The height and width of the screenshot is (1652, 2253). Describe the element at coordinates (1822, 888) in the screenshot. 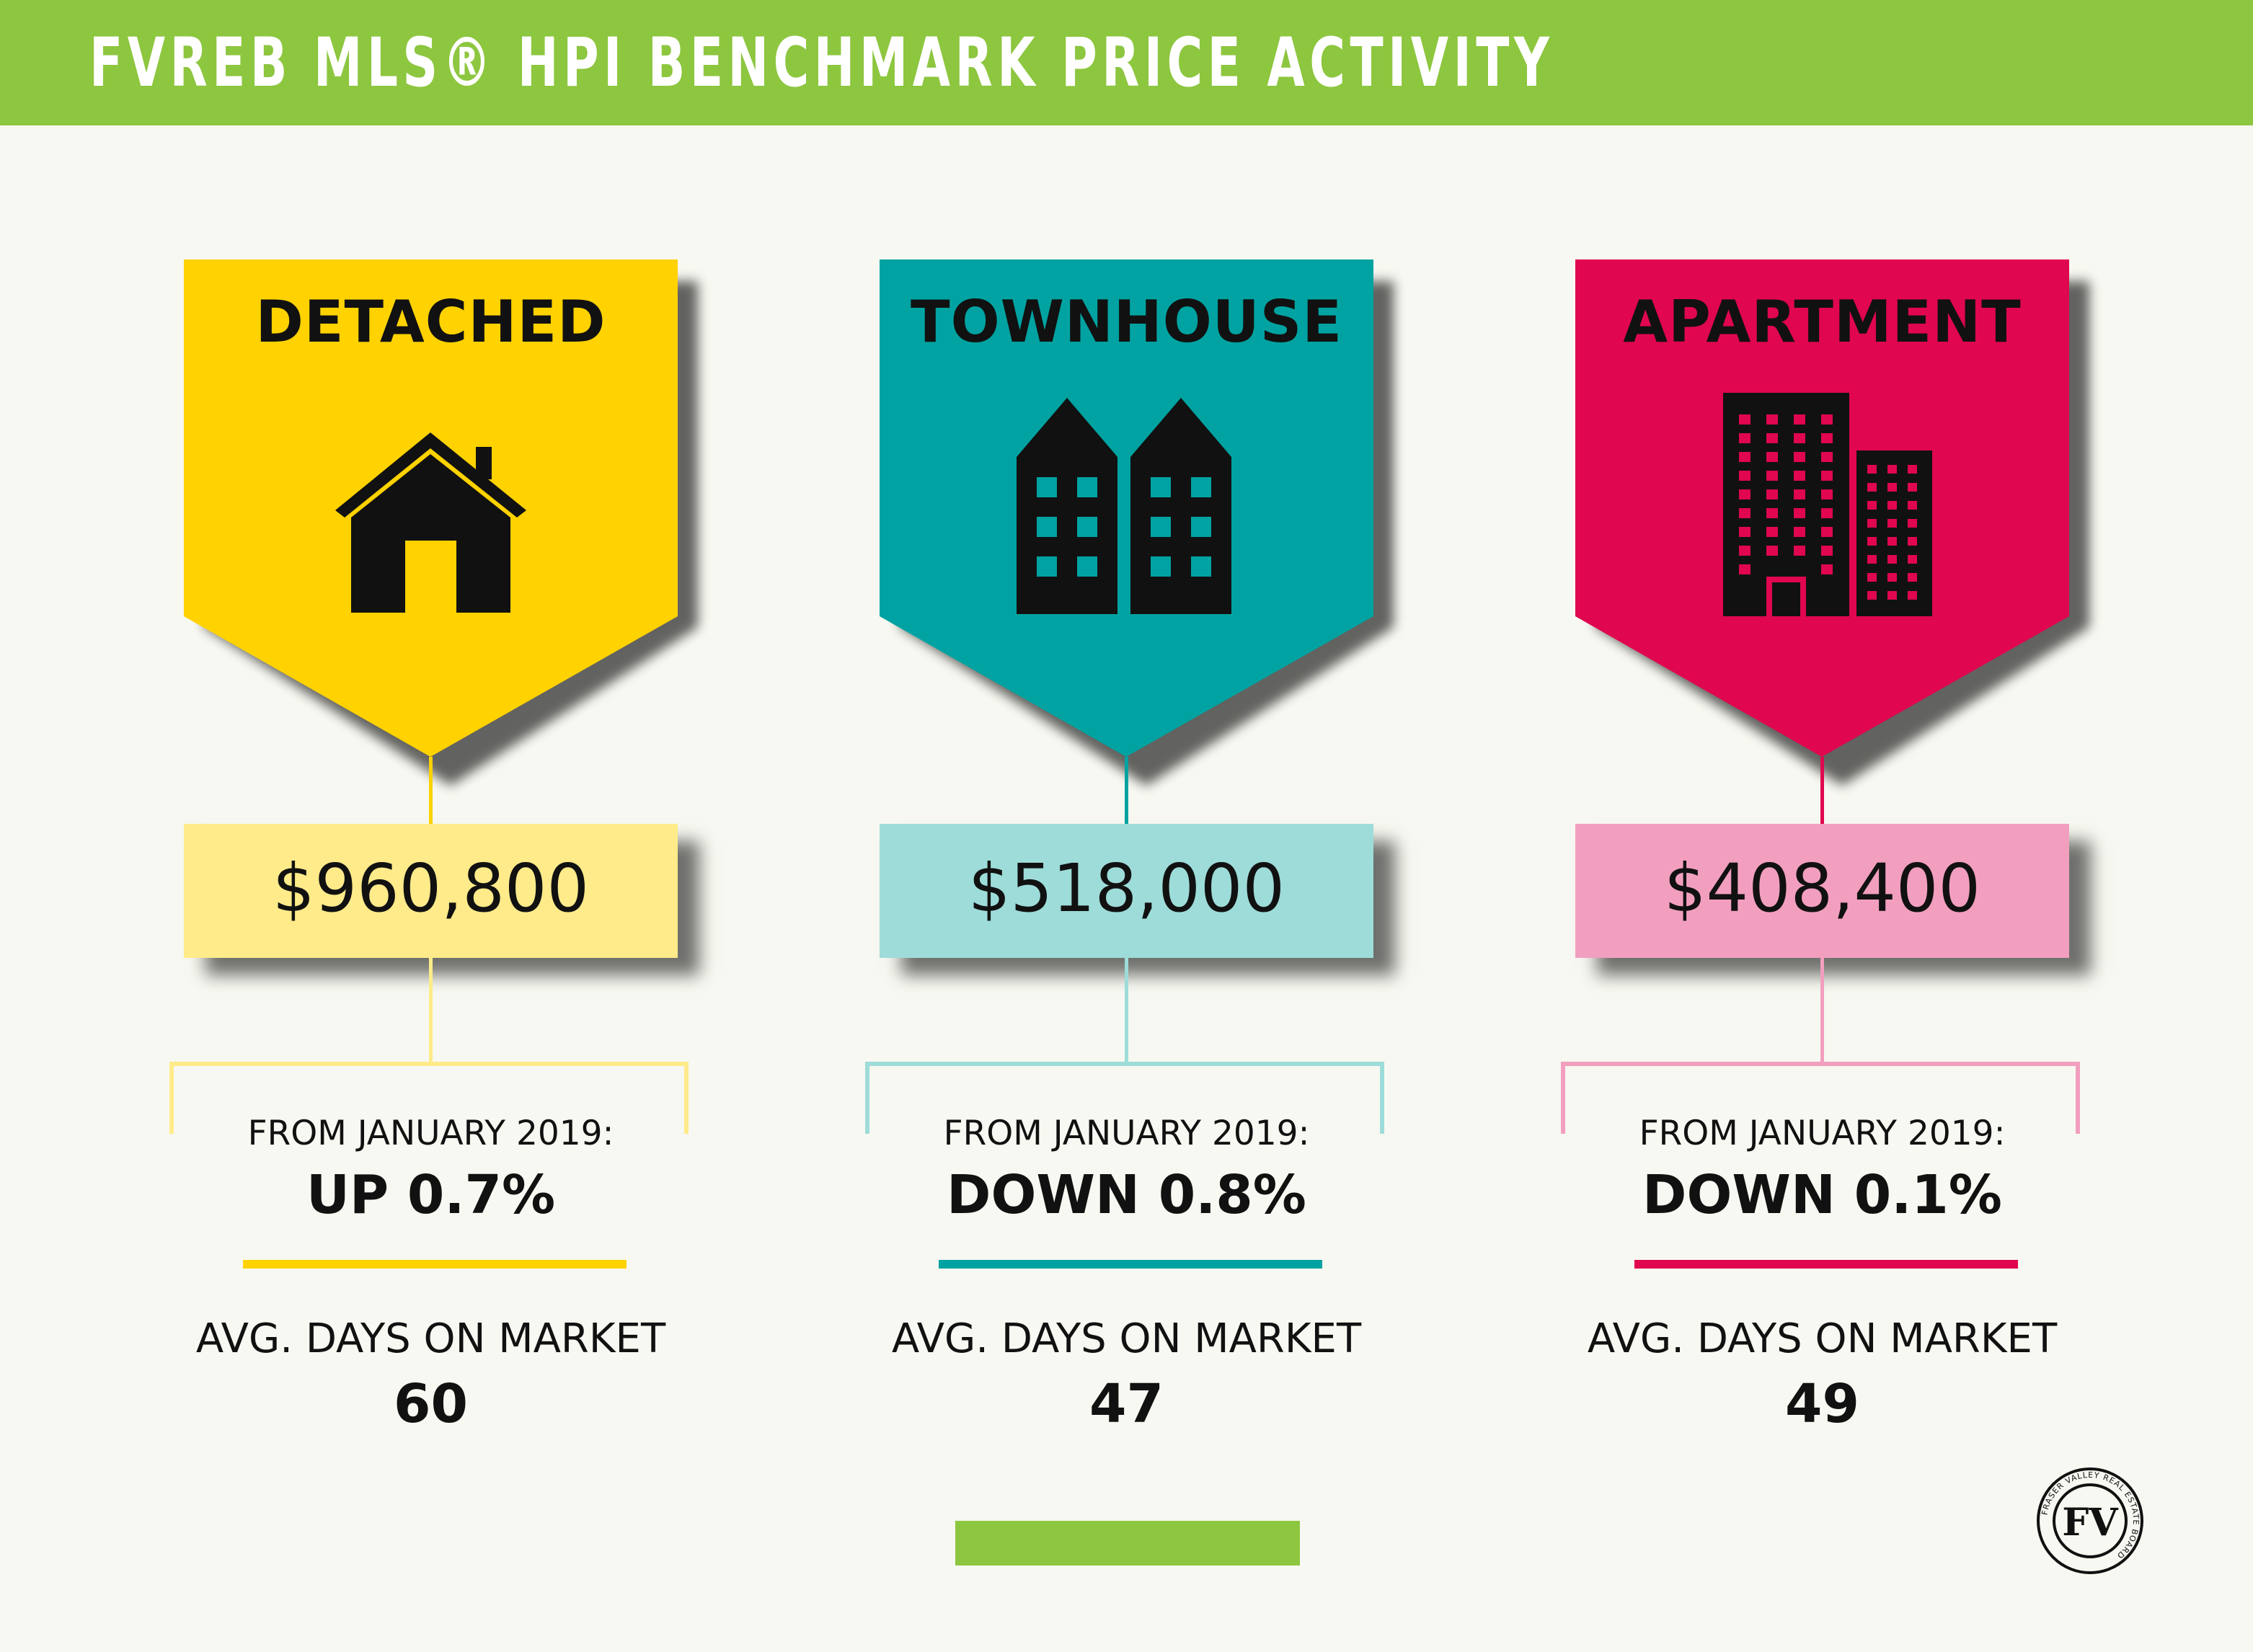

I see `apartment-price: $408,400` at that location.